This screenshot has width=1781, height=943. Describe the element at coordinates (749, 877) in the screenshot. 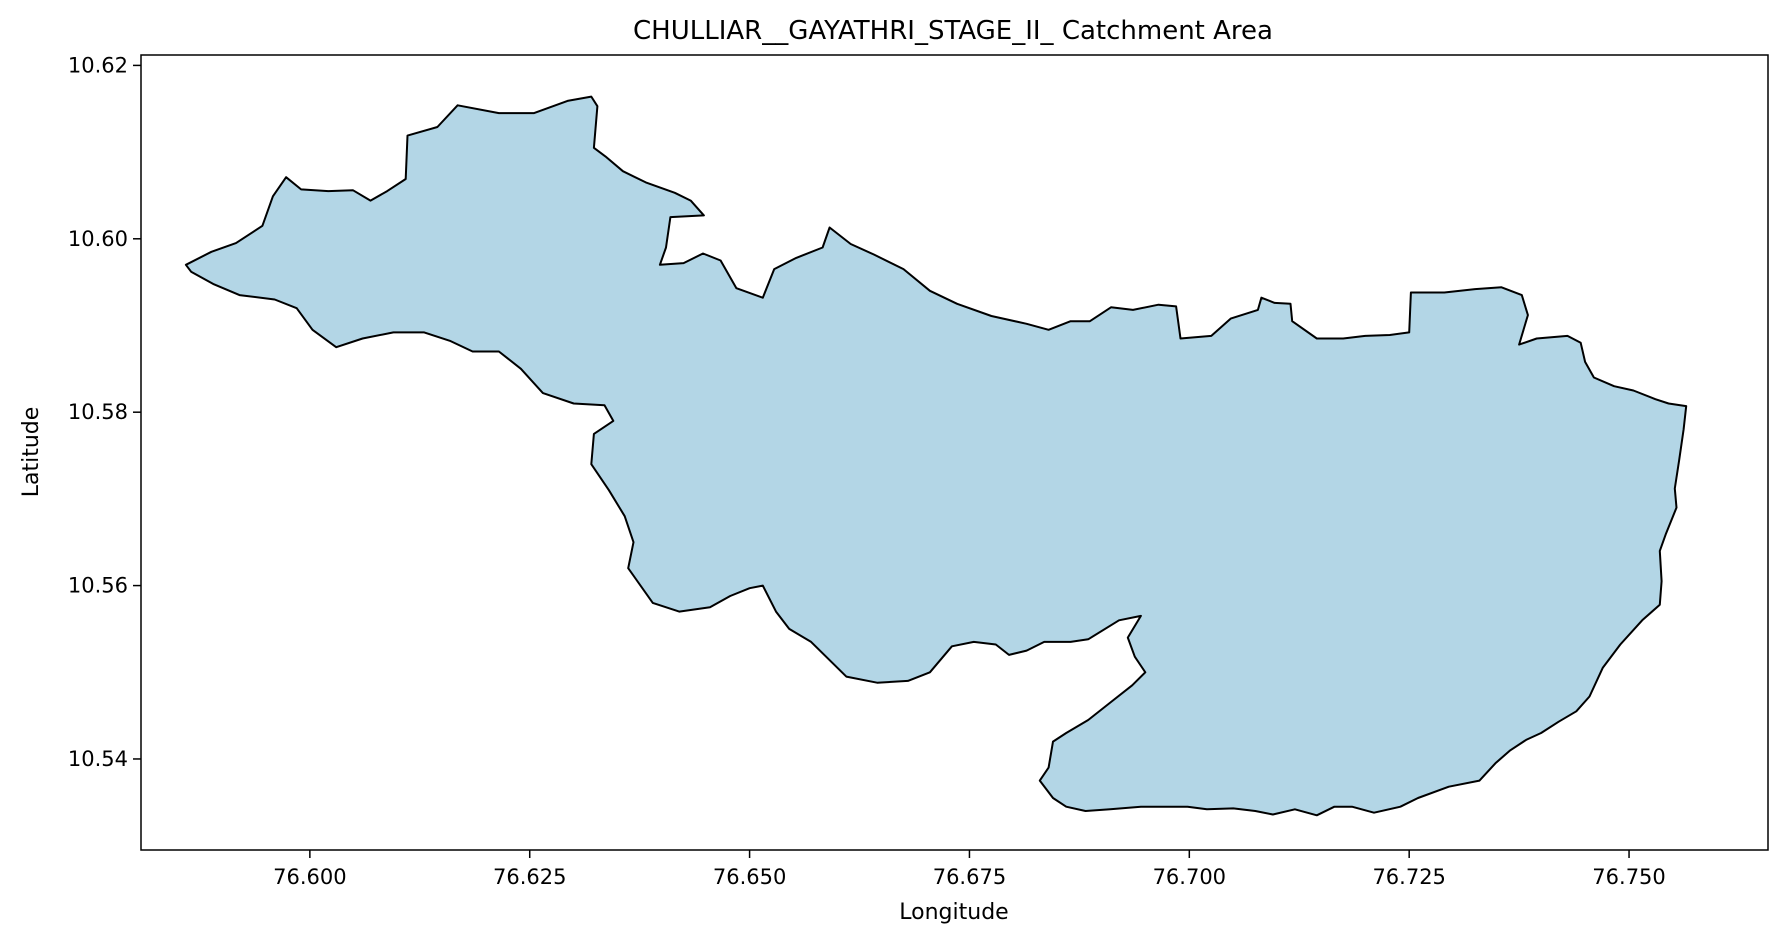

I see `x-tick-label: 76.650` at that location.